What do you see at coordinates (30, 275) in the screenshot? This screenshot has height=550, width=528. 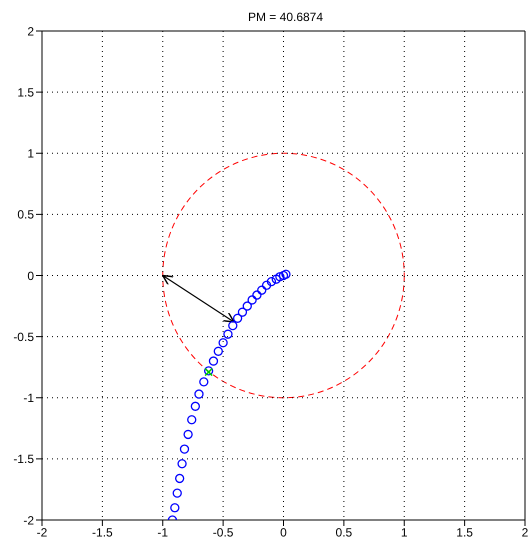 I see `y-tick-label: 0` at bounding box center [30, 275].